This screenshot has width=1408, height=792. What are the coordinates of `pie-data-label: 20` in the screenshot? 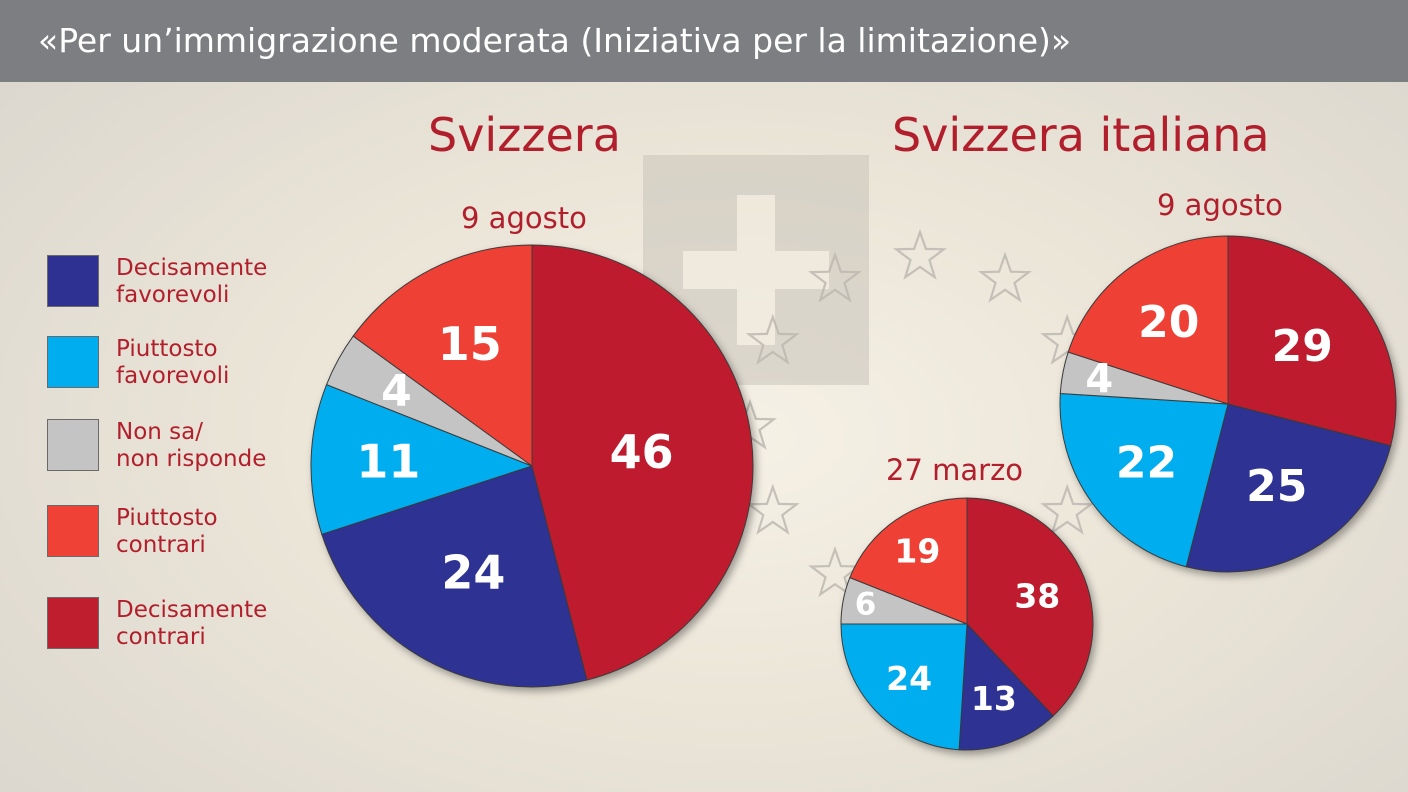 It's located at (1168, 322).